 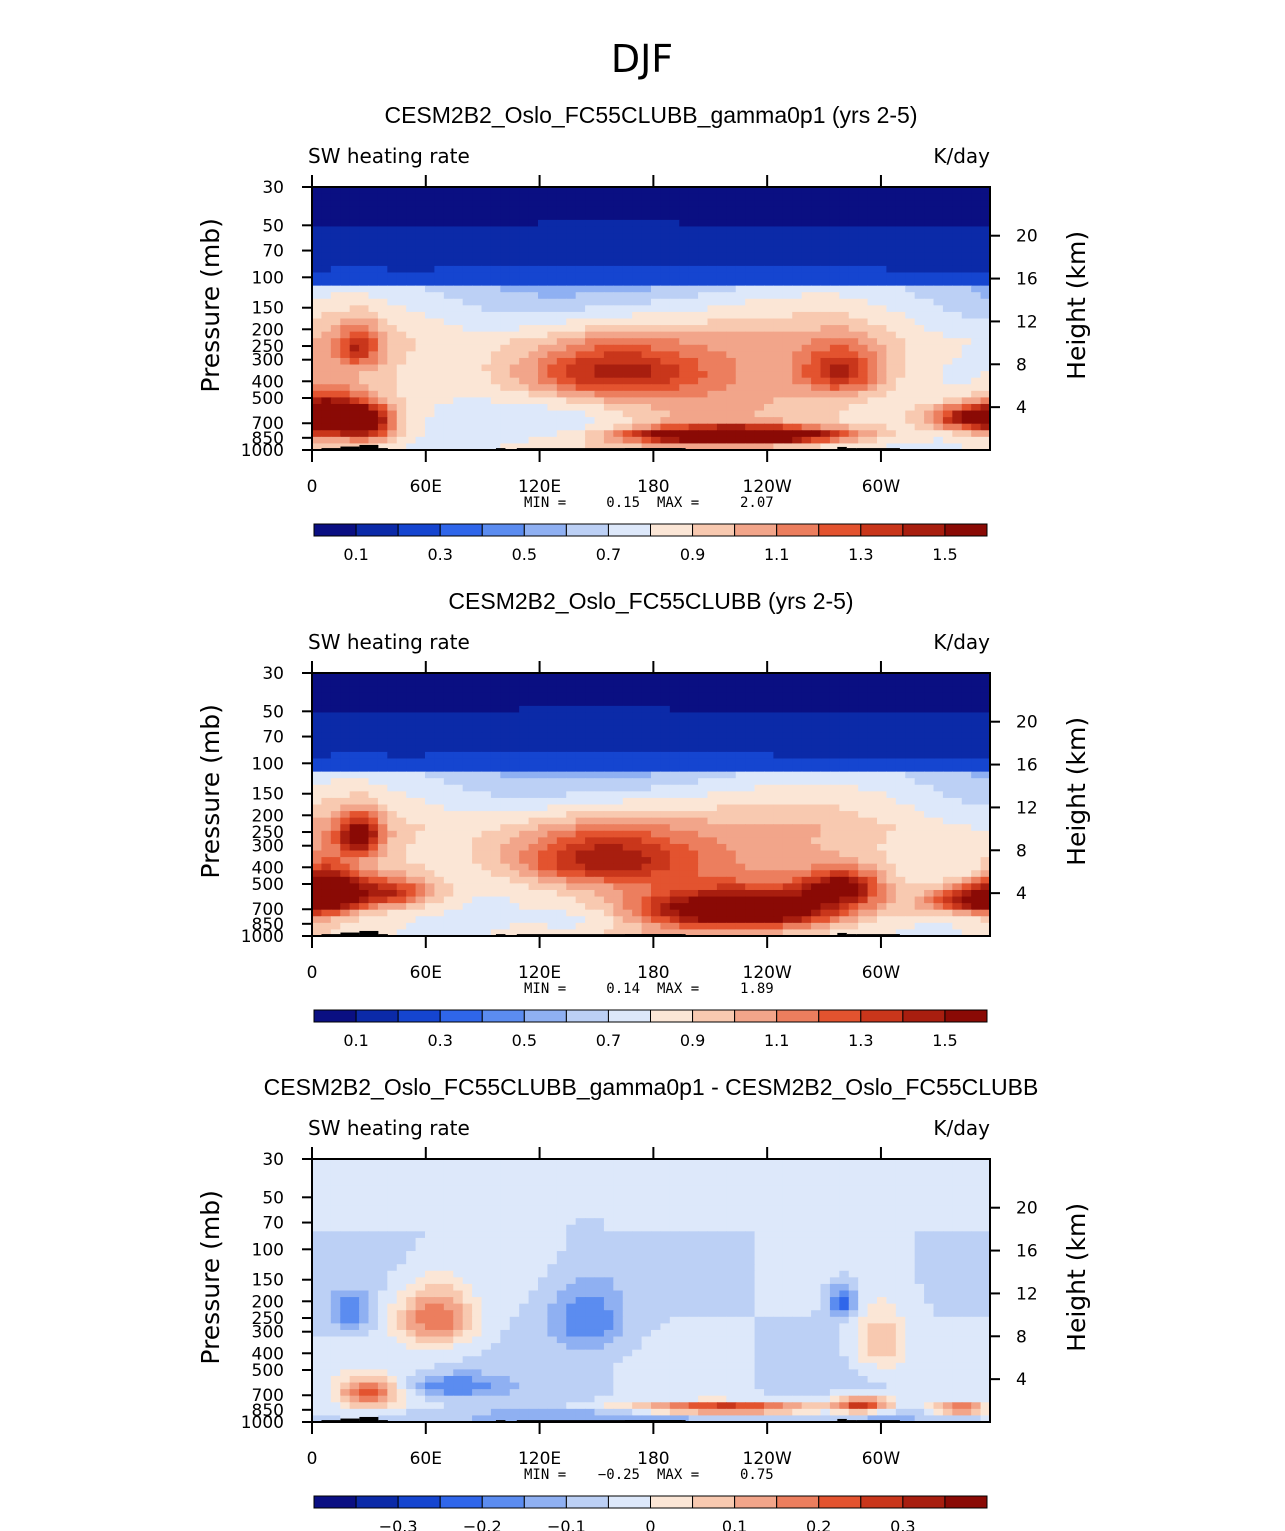 What do you see at coordinates (629, 530) in the screenshot?
I see `colorbar-swatch` at bounding box center [629, 530].